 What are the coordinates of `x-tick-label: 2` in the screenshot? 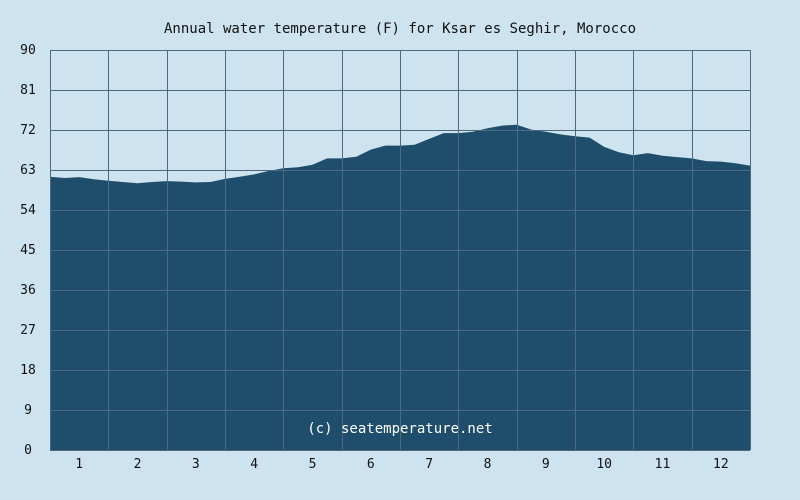 It's located at (138, 464).